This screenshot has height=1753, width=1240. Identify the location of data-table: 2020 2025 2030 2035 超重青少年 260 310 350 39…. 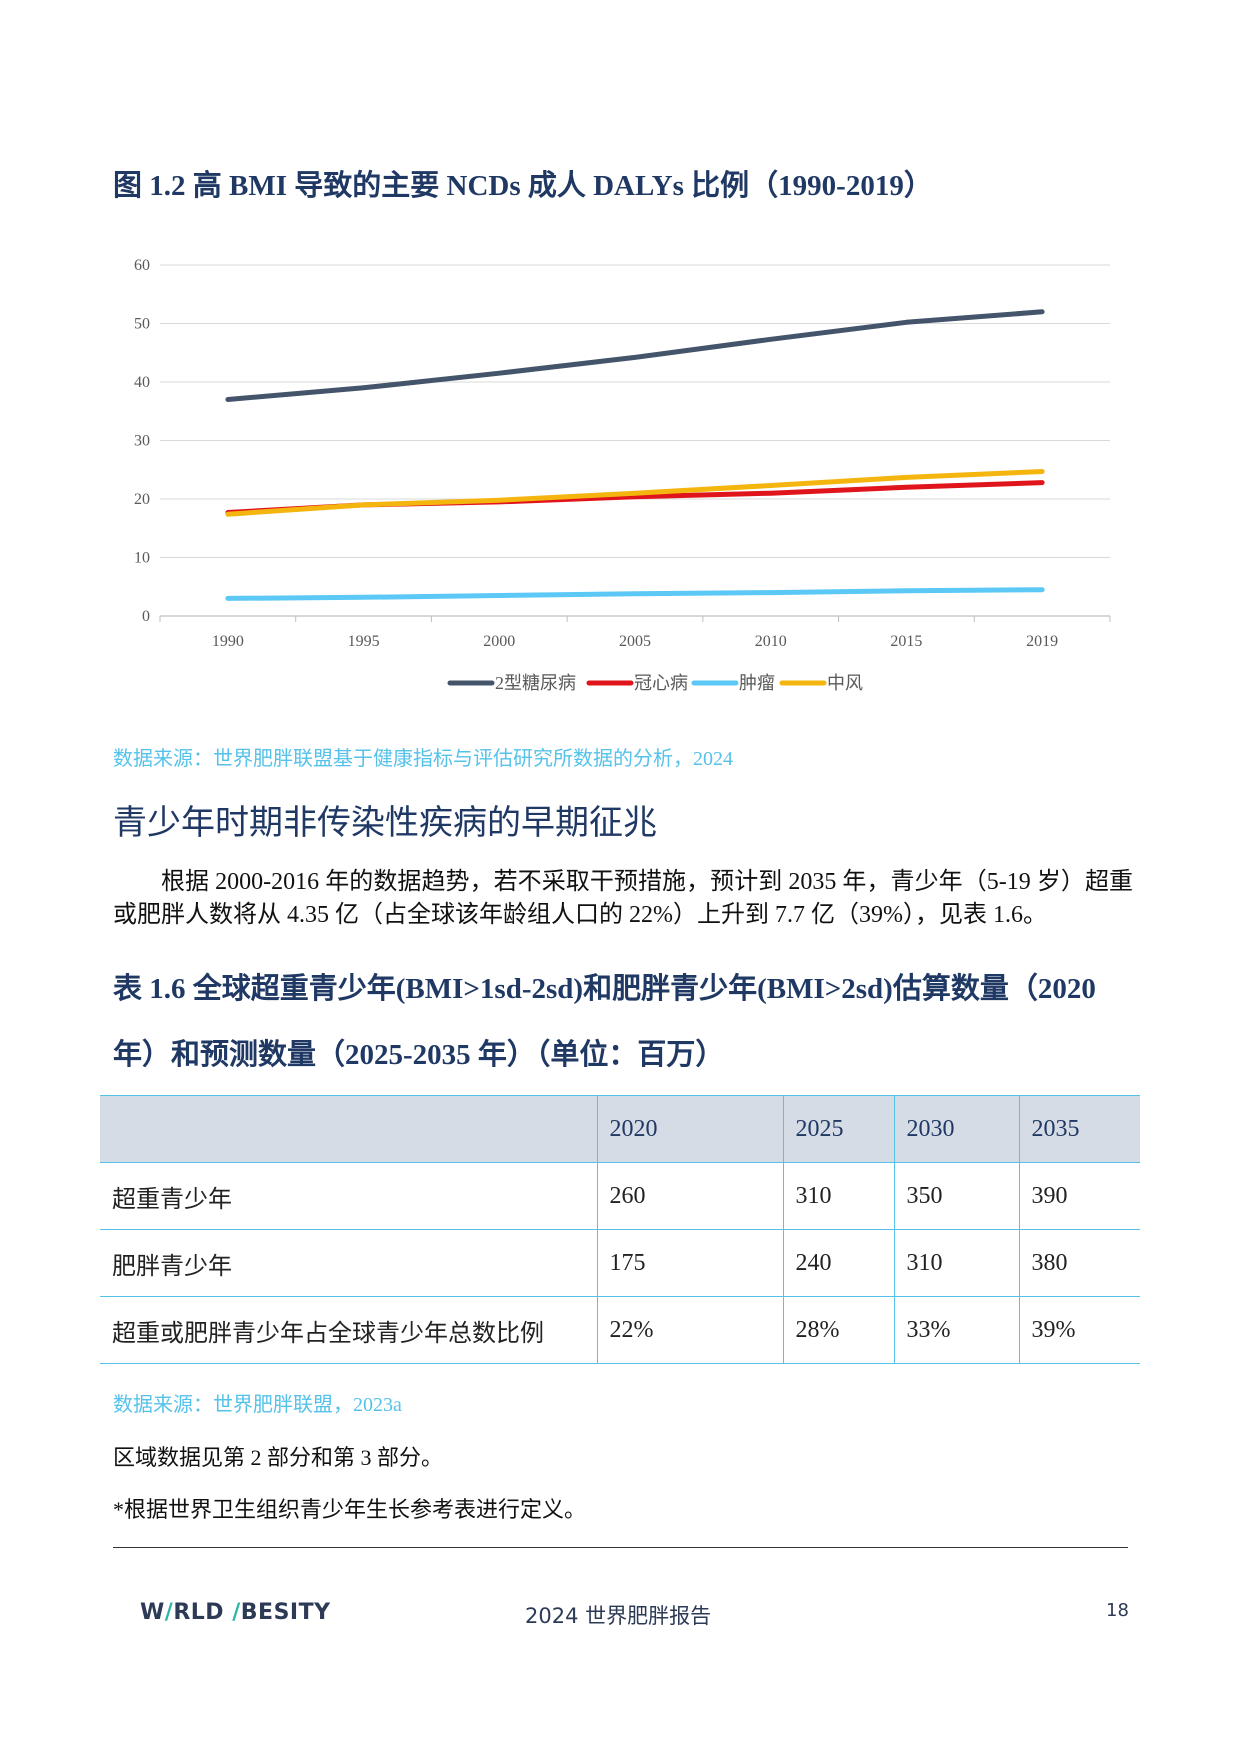
(620, 1229).